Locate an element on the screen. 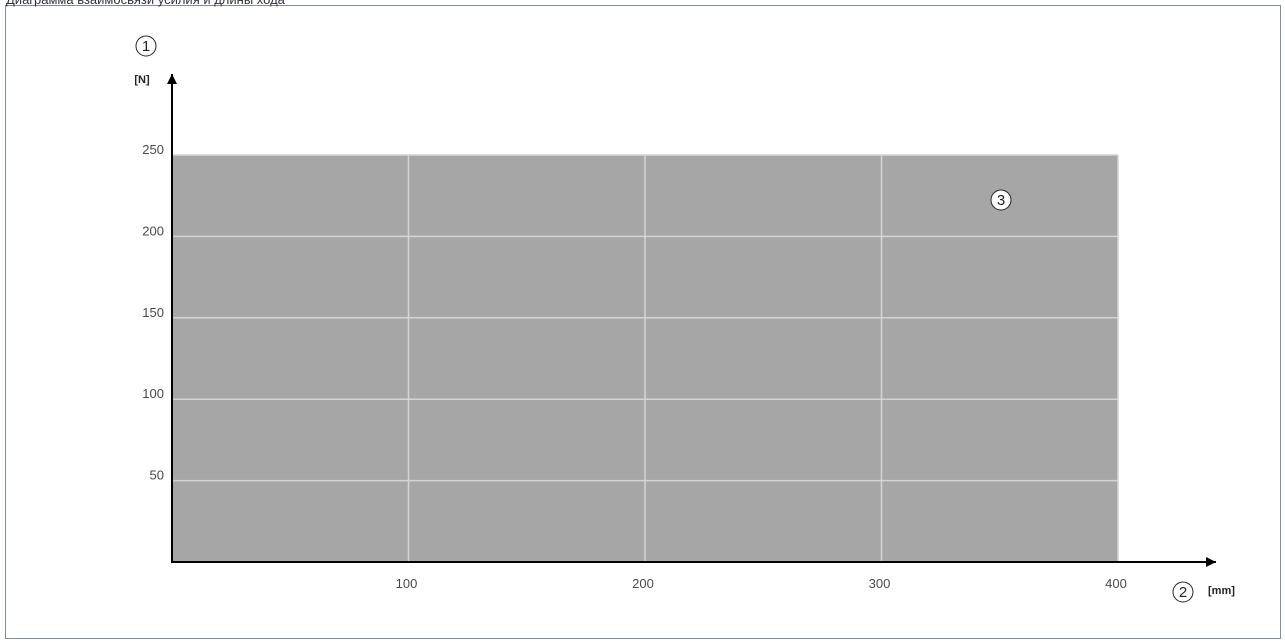  callout-region: 3 is located at coordinates (1001, 200).